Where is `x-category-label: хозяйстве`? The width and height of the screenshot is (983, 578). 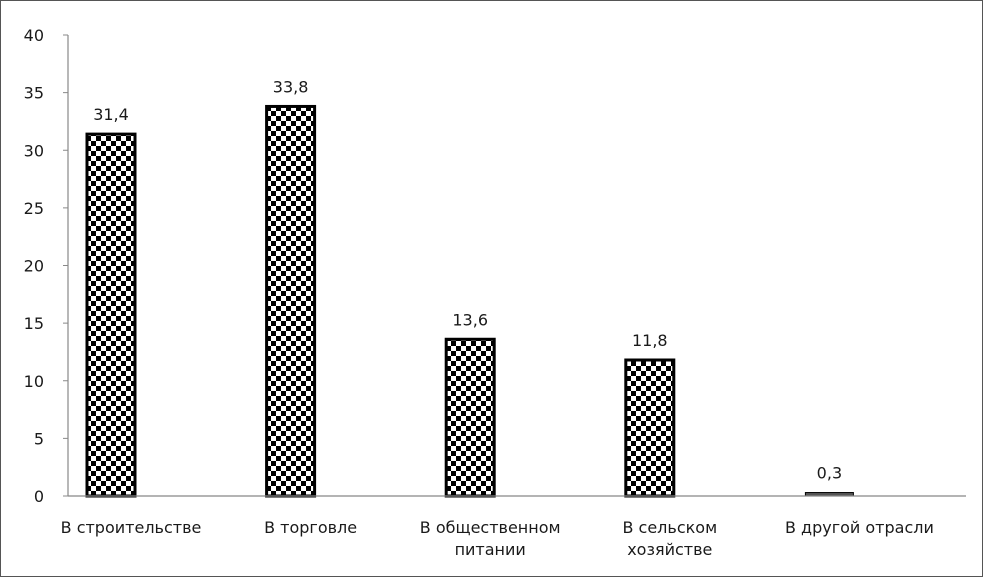
x-category-label: хозяйстве is located at coordinates (669, 549).